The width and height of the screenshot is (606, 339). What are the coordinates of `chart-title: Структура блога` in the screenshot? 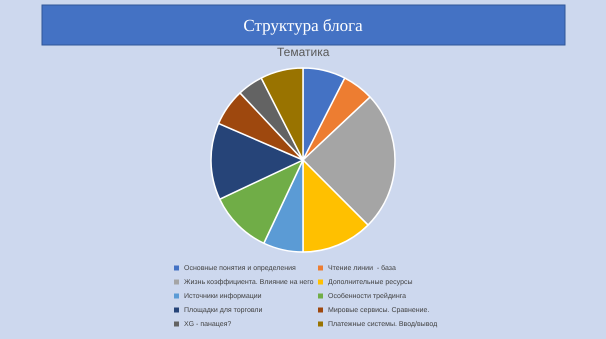 It's located at (303, 25).